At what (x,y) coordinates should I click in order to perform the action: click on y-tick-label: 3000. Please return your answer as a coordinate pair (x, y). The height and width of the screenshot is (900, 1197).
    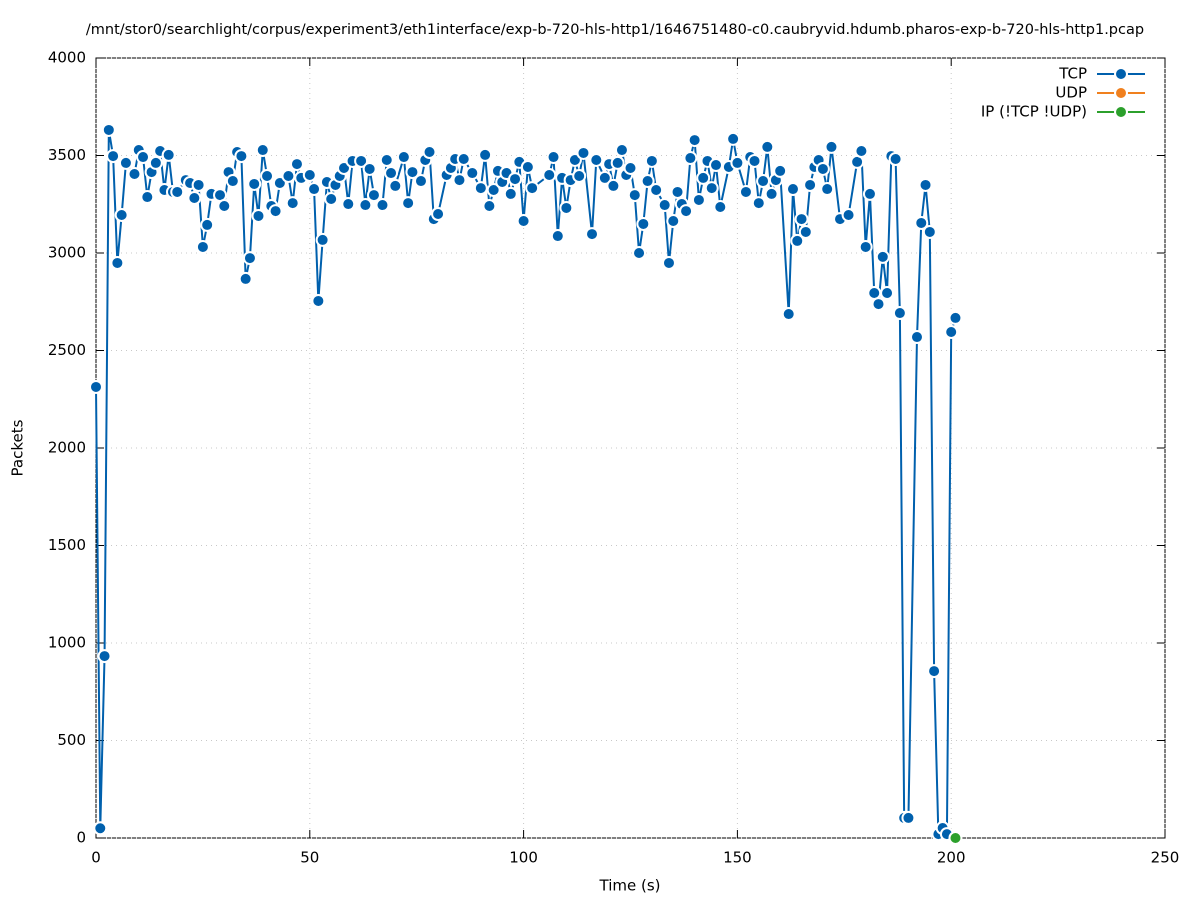
    Looking at the image, I should click on (67, 253).